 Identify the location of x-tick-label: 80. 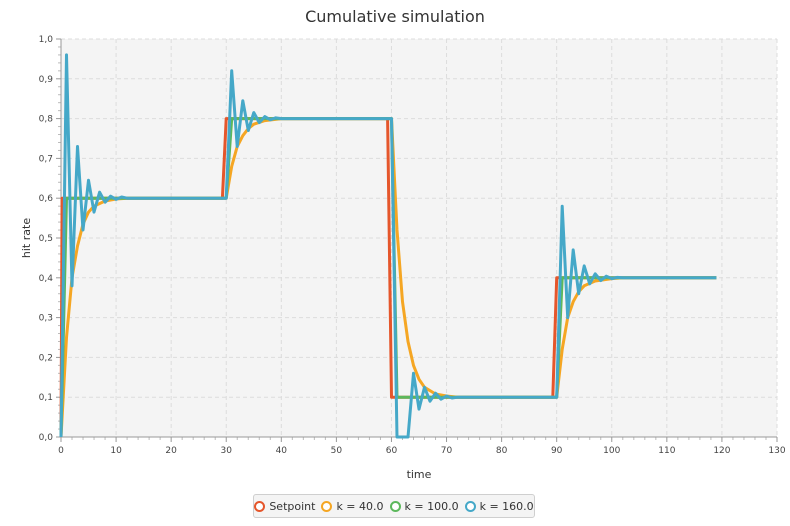
(502, 451).